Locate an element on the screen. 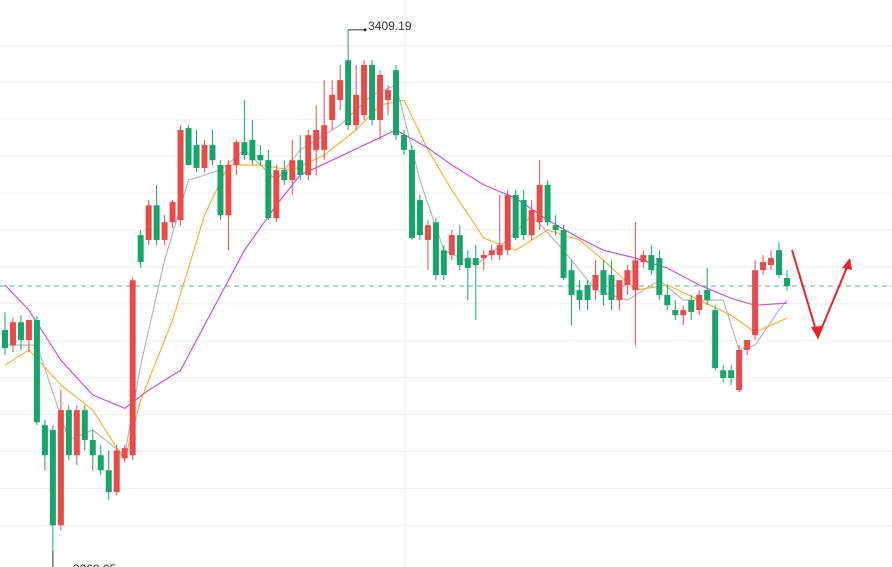 The height and width of the screenshot is (567, 892). high-dot is located at coordinates (365, 30).